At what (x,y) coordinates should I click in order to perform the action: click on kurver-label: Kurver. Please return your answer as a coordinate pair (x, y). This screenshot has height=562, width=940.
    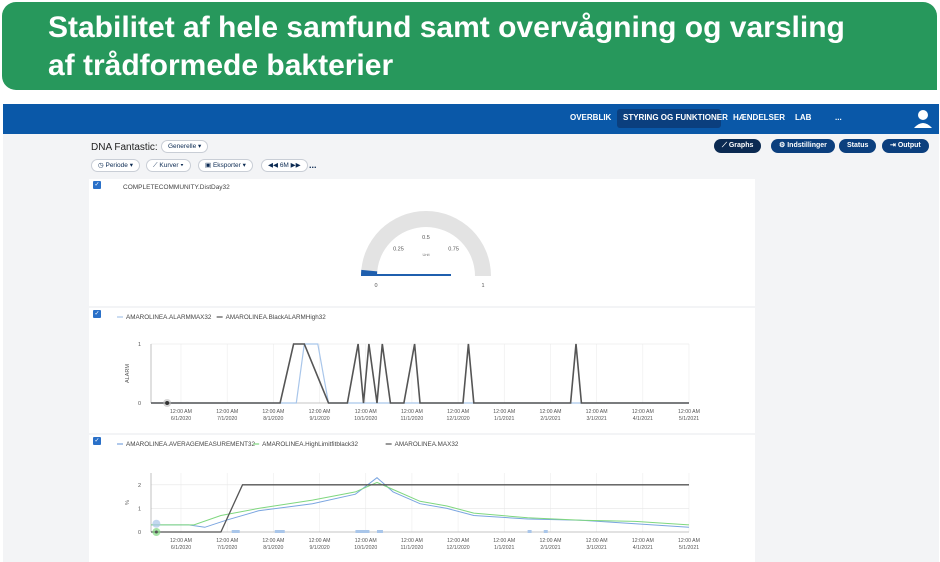
    Looking at the image, I should click on (169, 165).